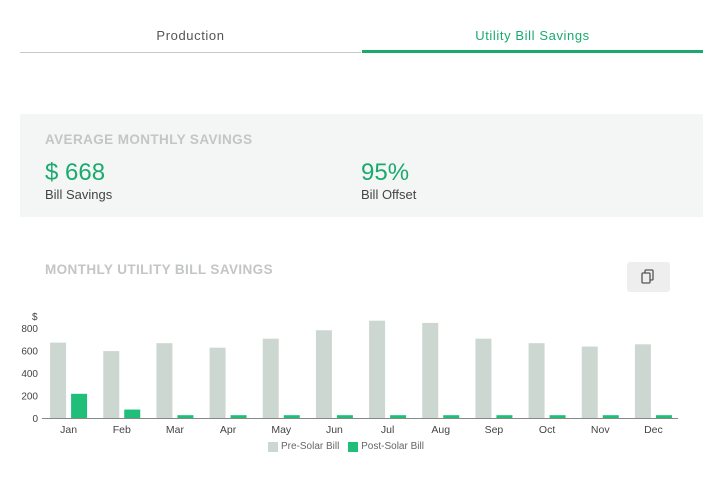 The image size is (725, 489). I want to click on x-tick-label: Nov, so click(600, 430).